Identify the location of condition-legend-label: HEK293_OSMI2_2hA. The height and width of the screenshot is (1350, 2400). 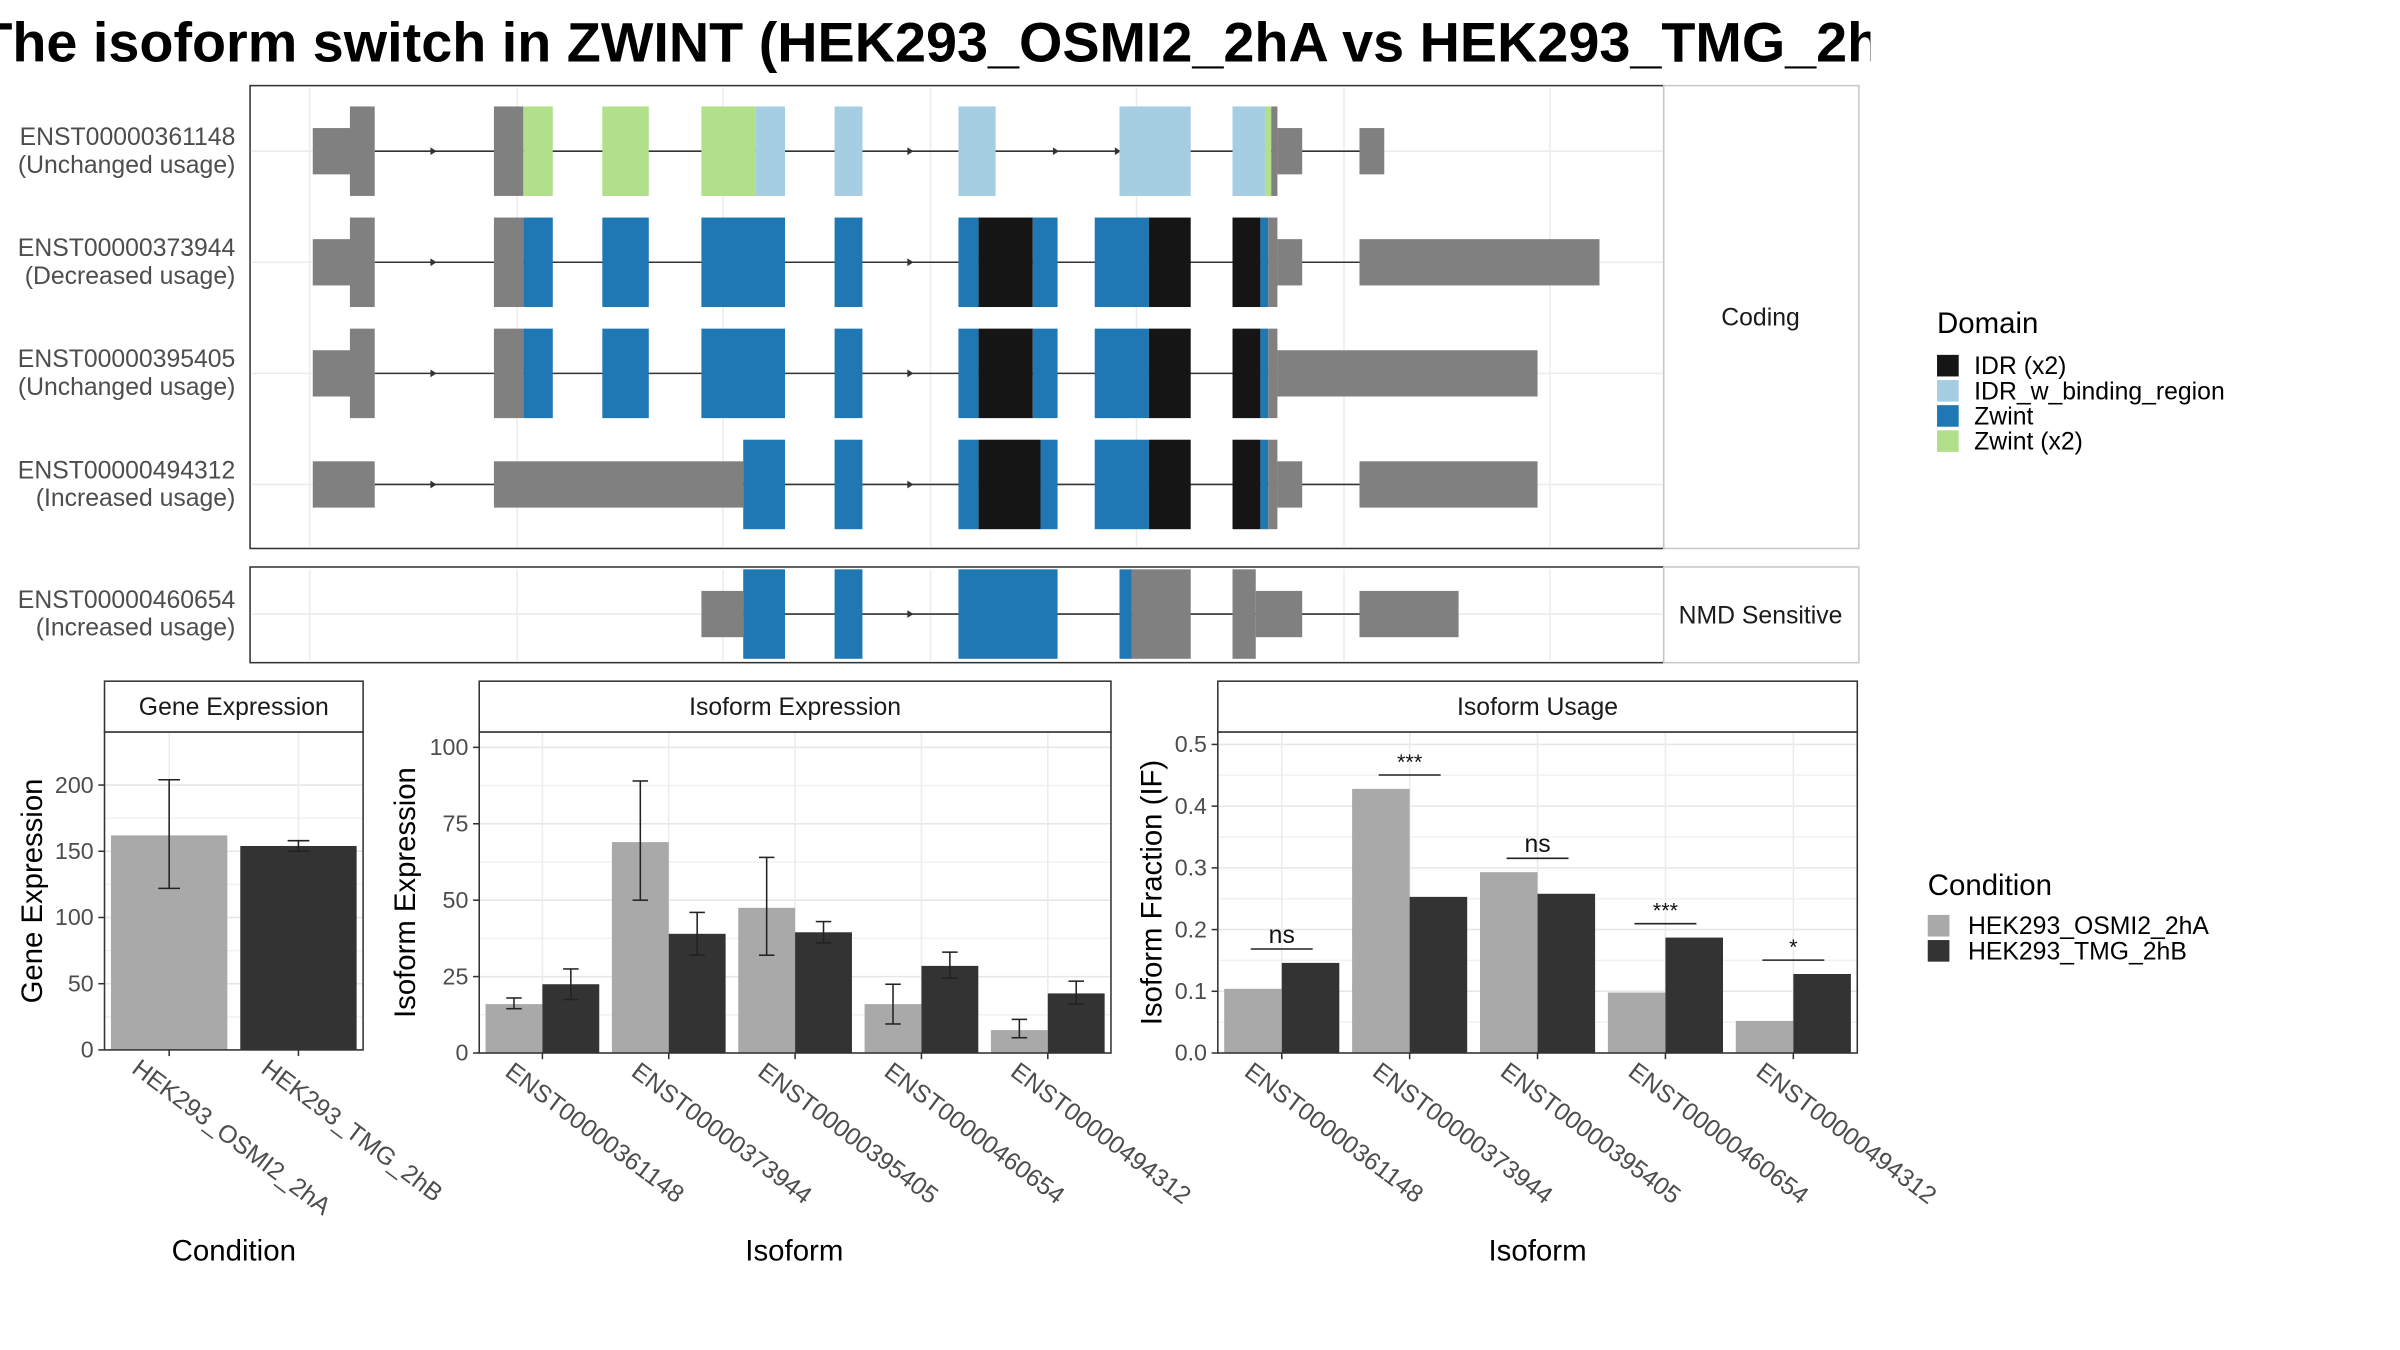
(2088, 926).